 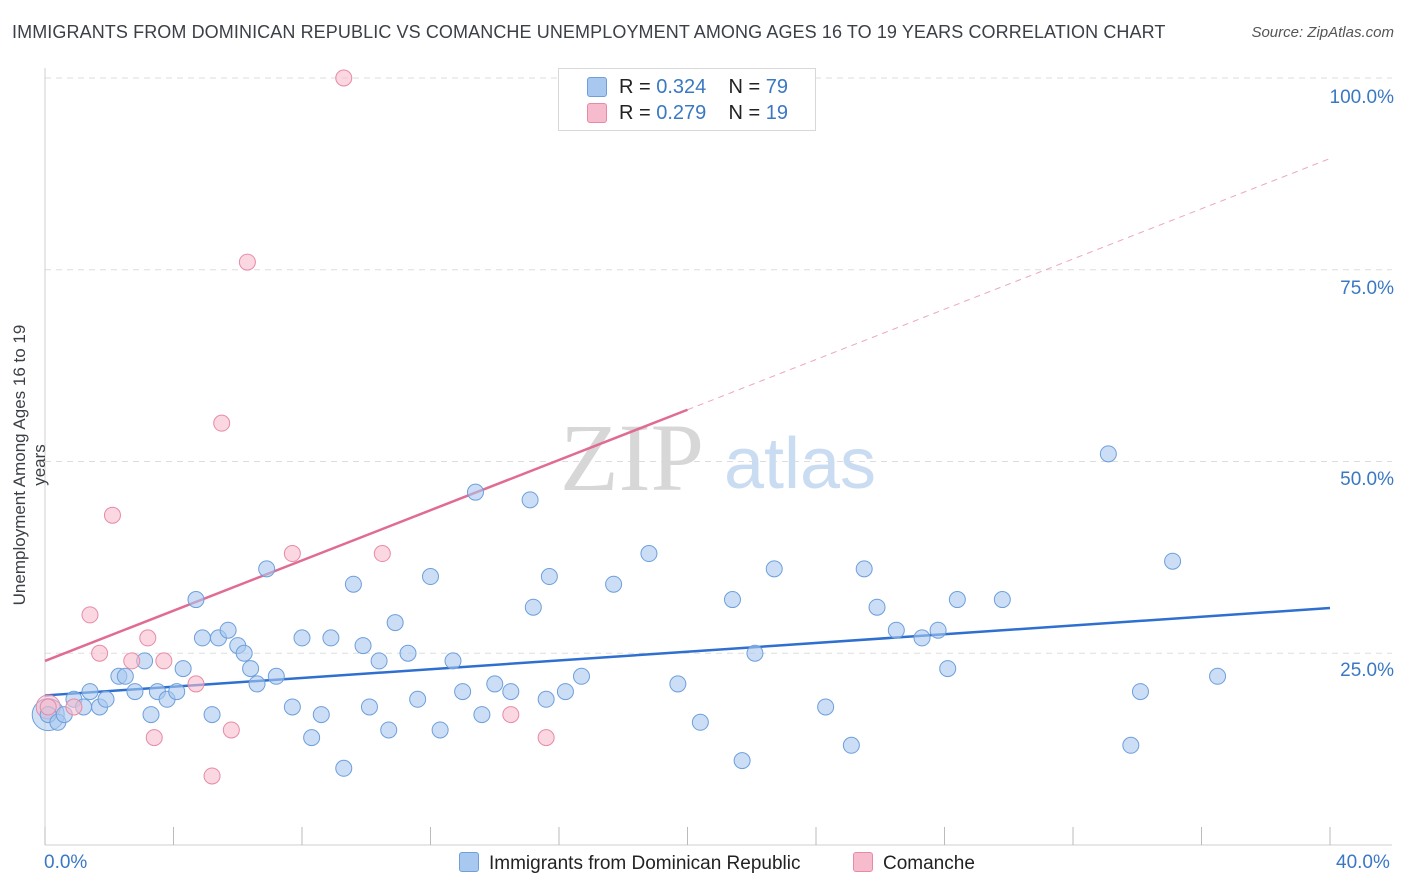 I want to click on source-label: Source: ZipAtlas.com, so click(x=1322, y=32).